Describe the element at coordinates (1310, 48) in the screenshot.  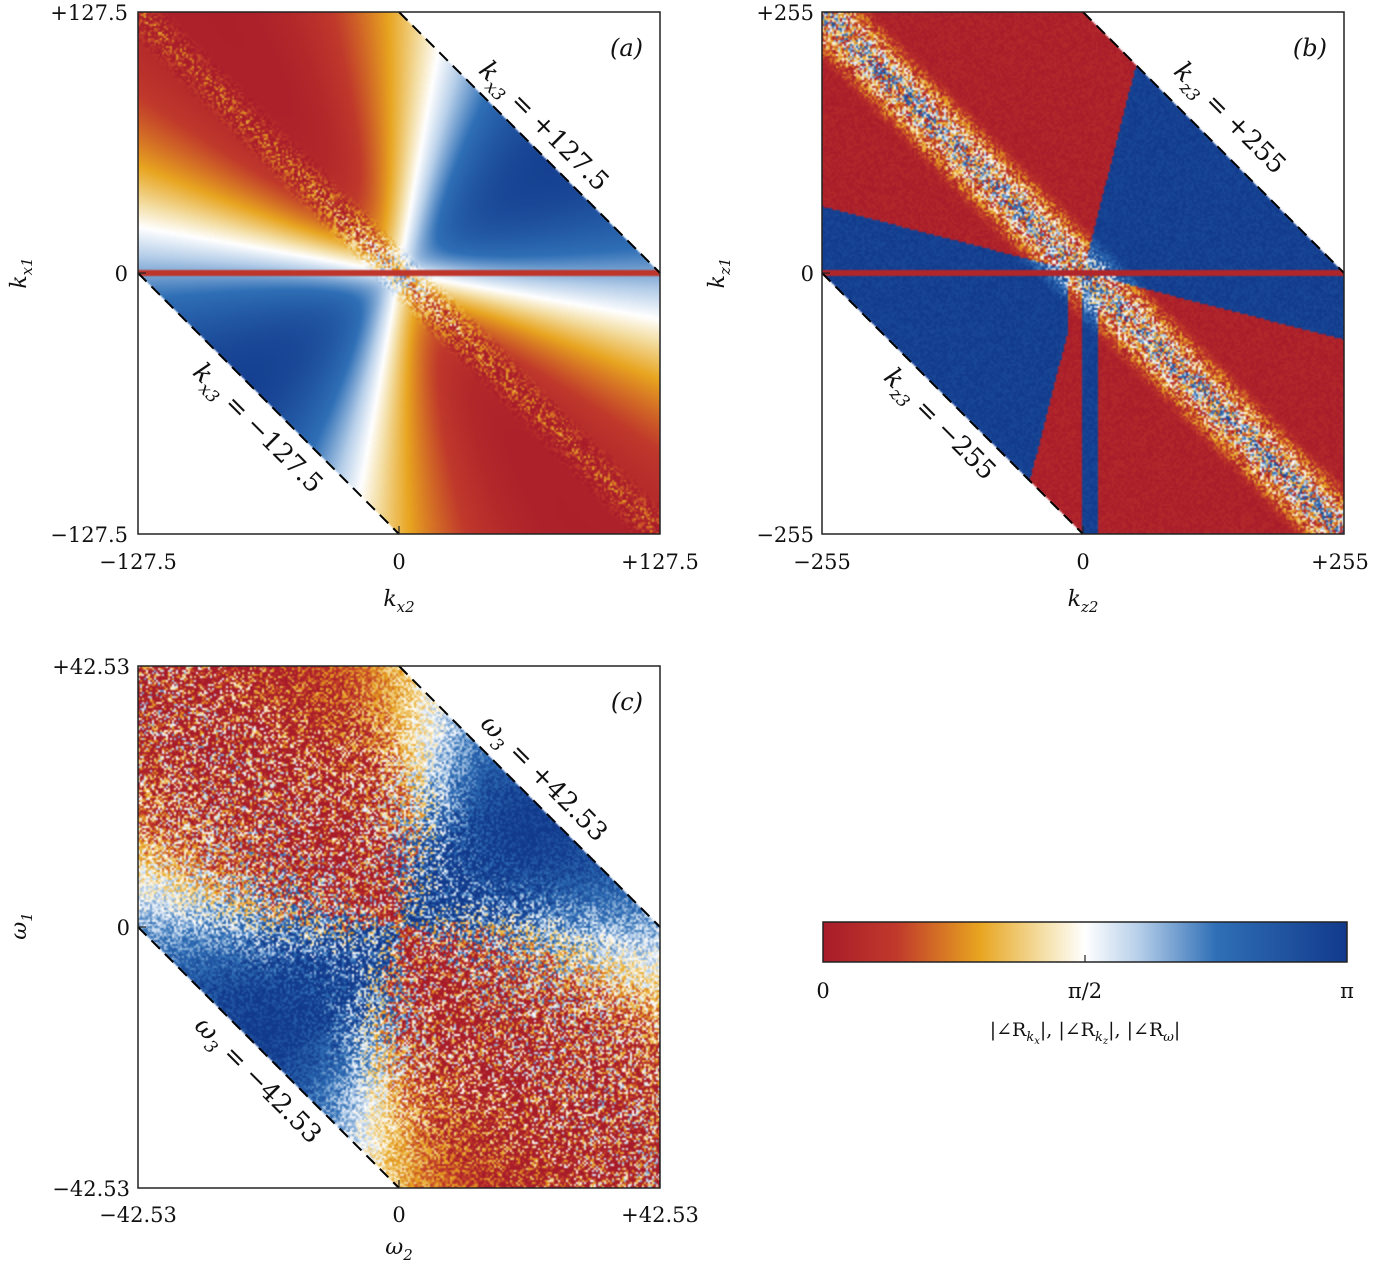
I see `panel-tag-b: (b)` at that location.